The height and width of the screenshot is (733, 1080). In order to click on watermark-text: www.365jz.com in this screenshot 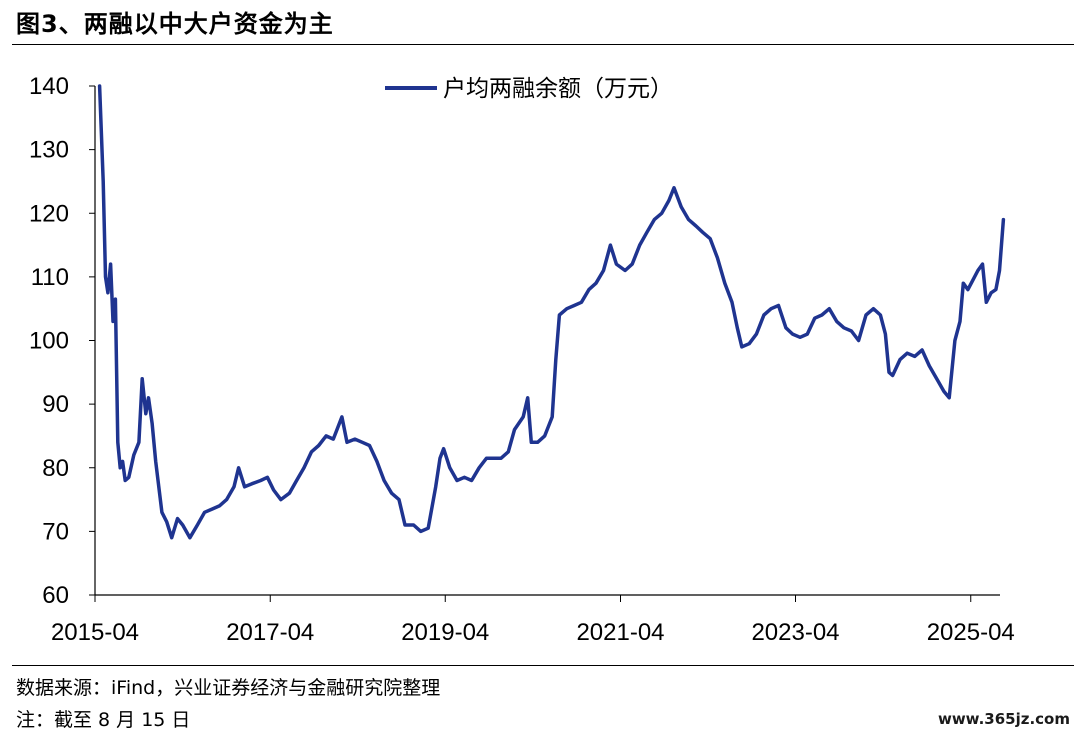, I will do `click(1003, 719)`.